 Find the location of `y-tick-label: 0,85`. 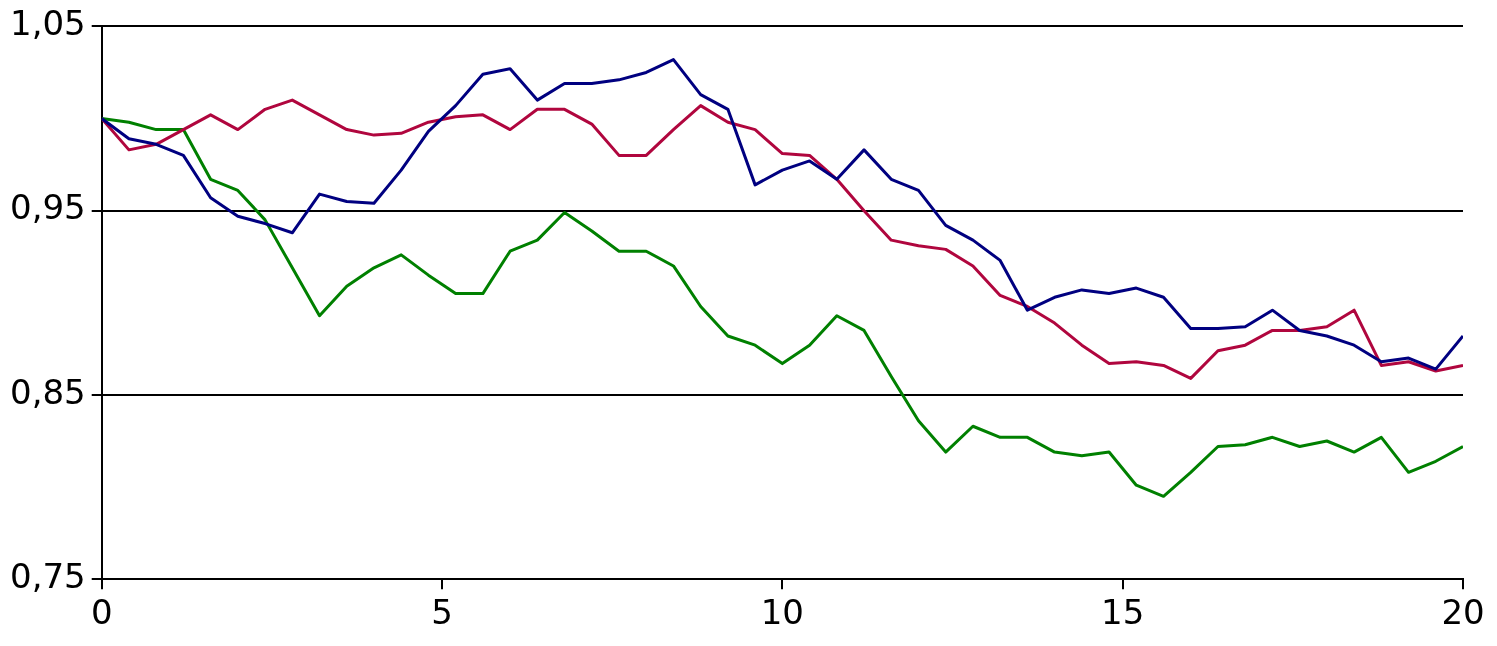

y-tick-label: 0,85 is located at coordinates (48, 391).